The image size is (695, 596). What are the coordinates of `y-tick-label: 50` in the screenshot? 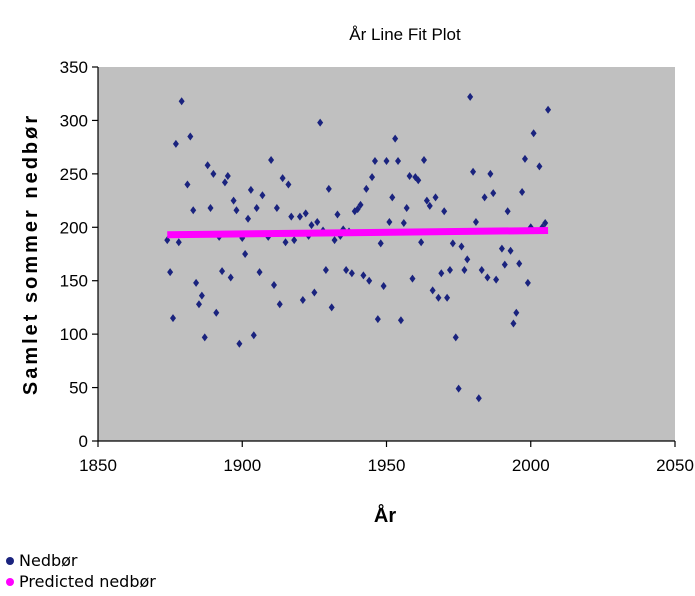 It's located at (78, 388).